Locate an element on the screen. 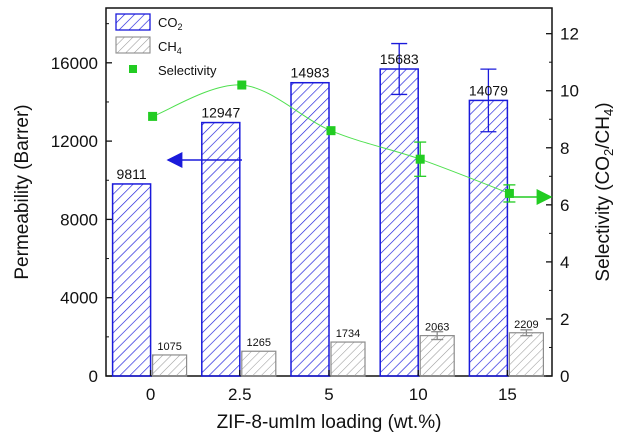 This screenshot has width=619, height=435. legend-marker-selectivity is located at coordinates (133, 69).